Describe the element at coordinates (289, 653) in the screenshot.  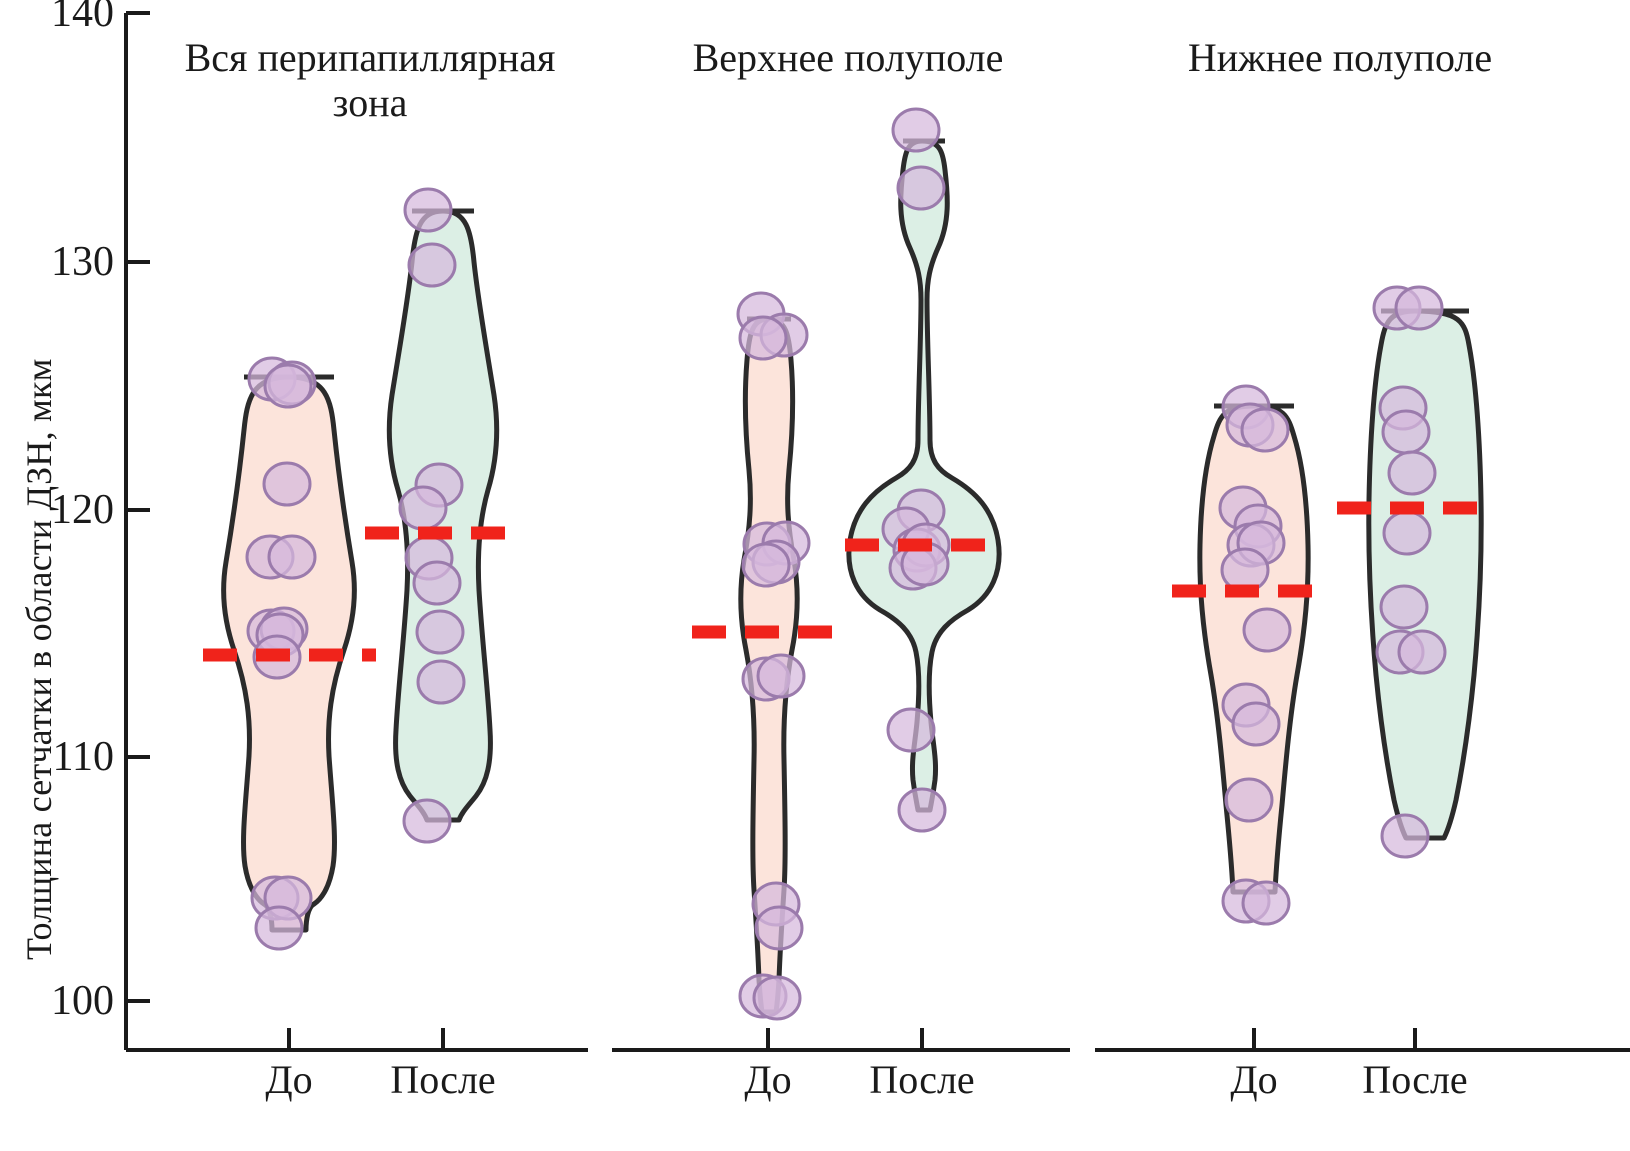
I see `violin-panel-1-before` at that location.